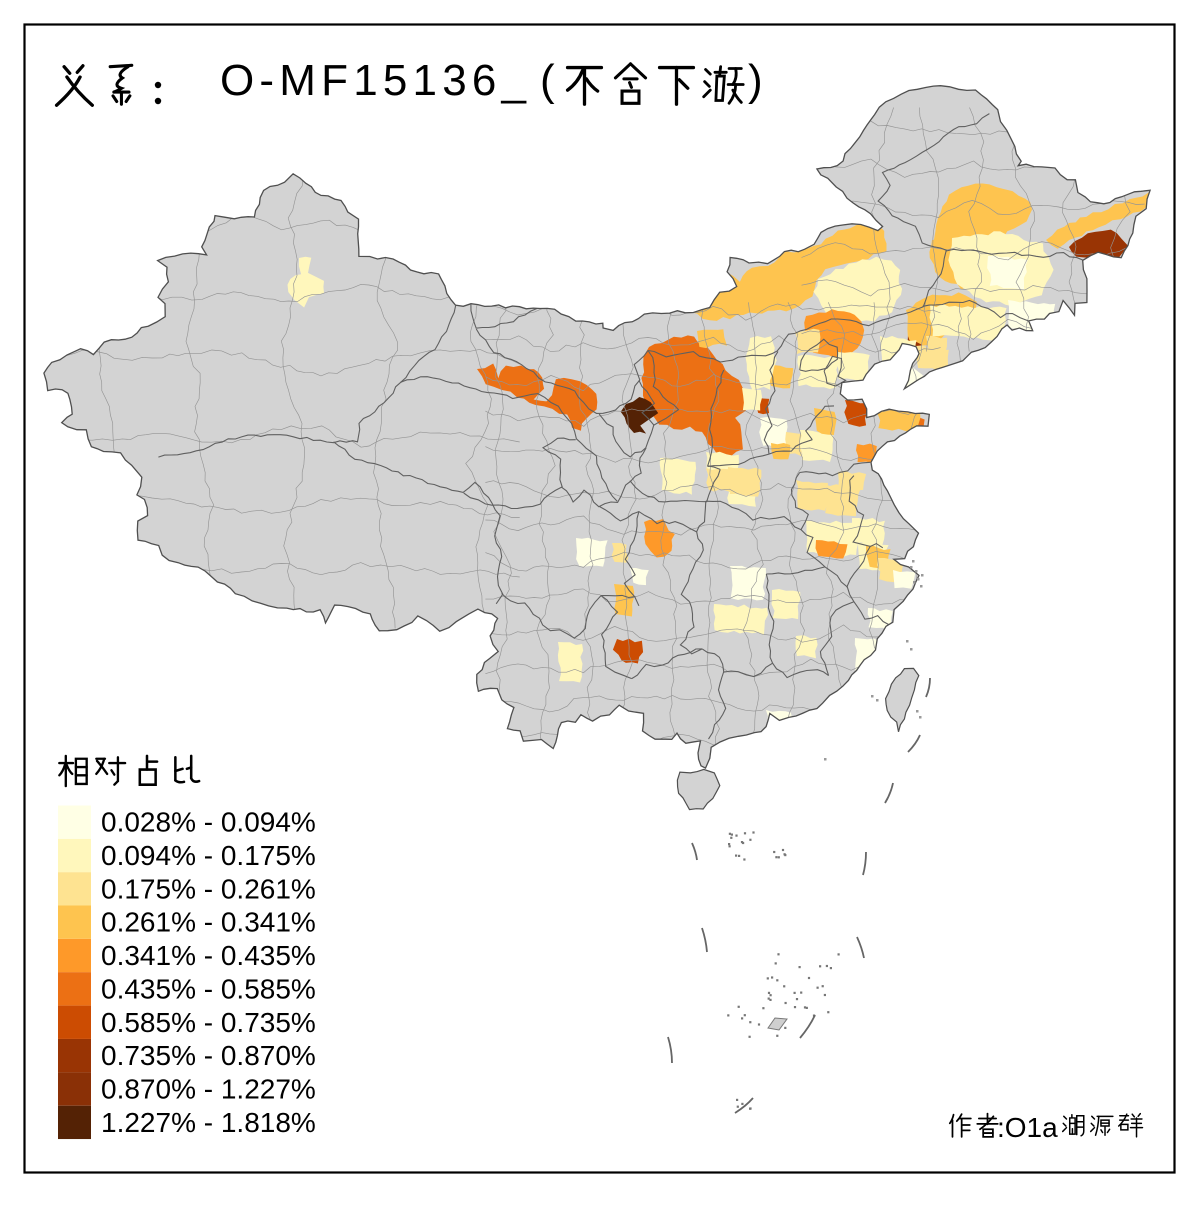 This screenshot has height=1205, width=1200. What do you see at coordinates (208, 855) in the screenshot?
I see `svg-text: 0.094% - 0.175%` at bounding box center [208, 855].